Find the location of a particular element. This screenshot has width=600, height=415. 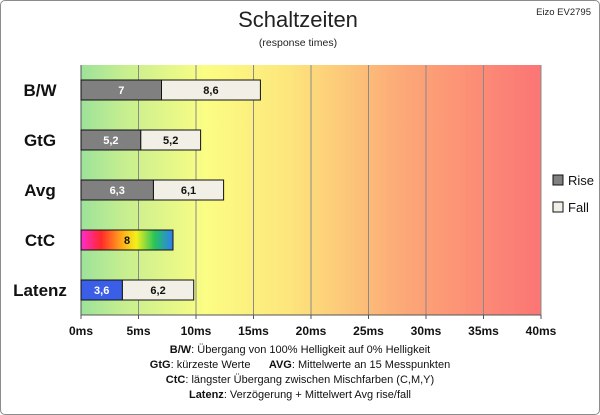

bar-fall-label: 6,2 is located at coordinates (157, 291).